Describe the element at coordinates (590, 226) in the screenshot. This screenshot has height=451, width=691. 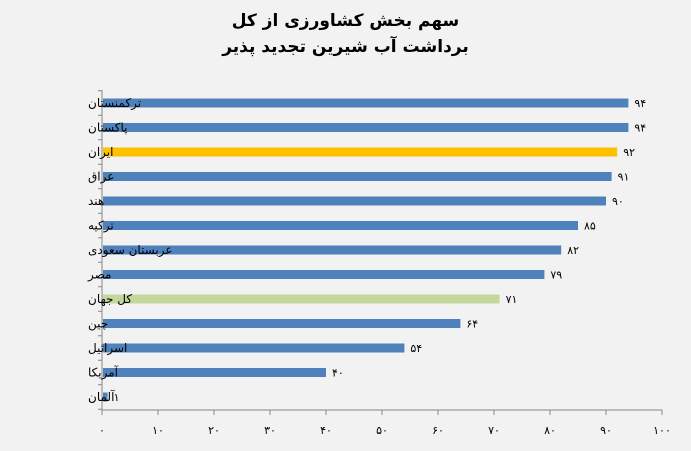
I see `value-label: ۸۵` at that location.